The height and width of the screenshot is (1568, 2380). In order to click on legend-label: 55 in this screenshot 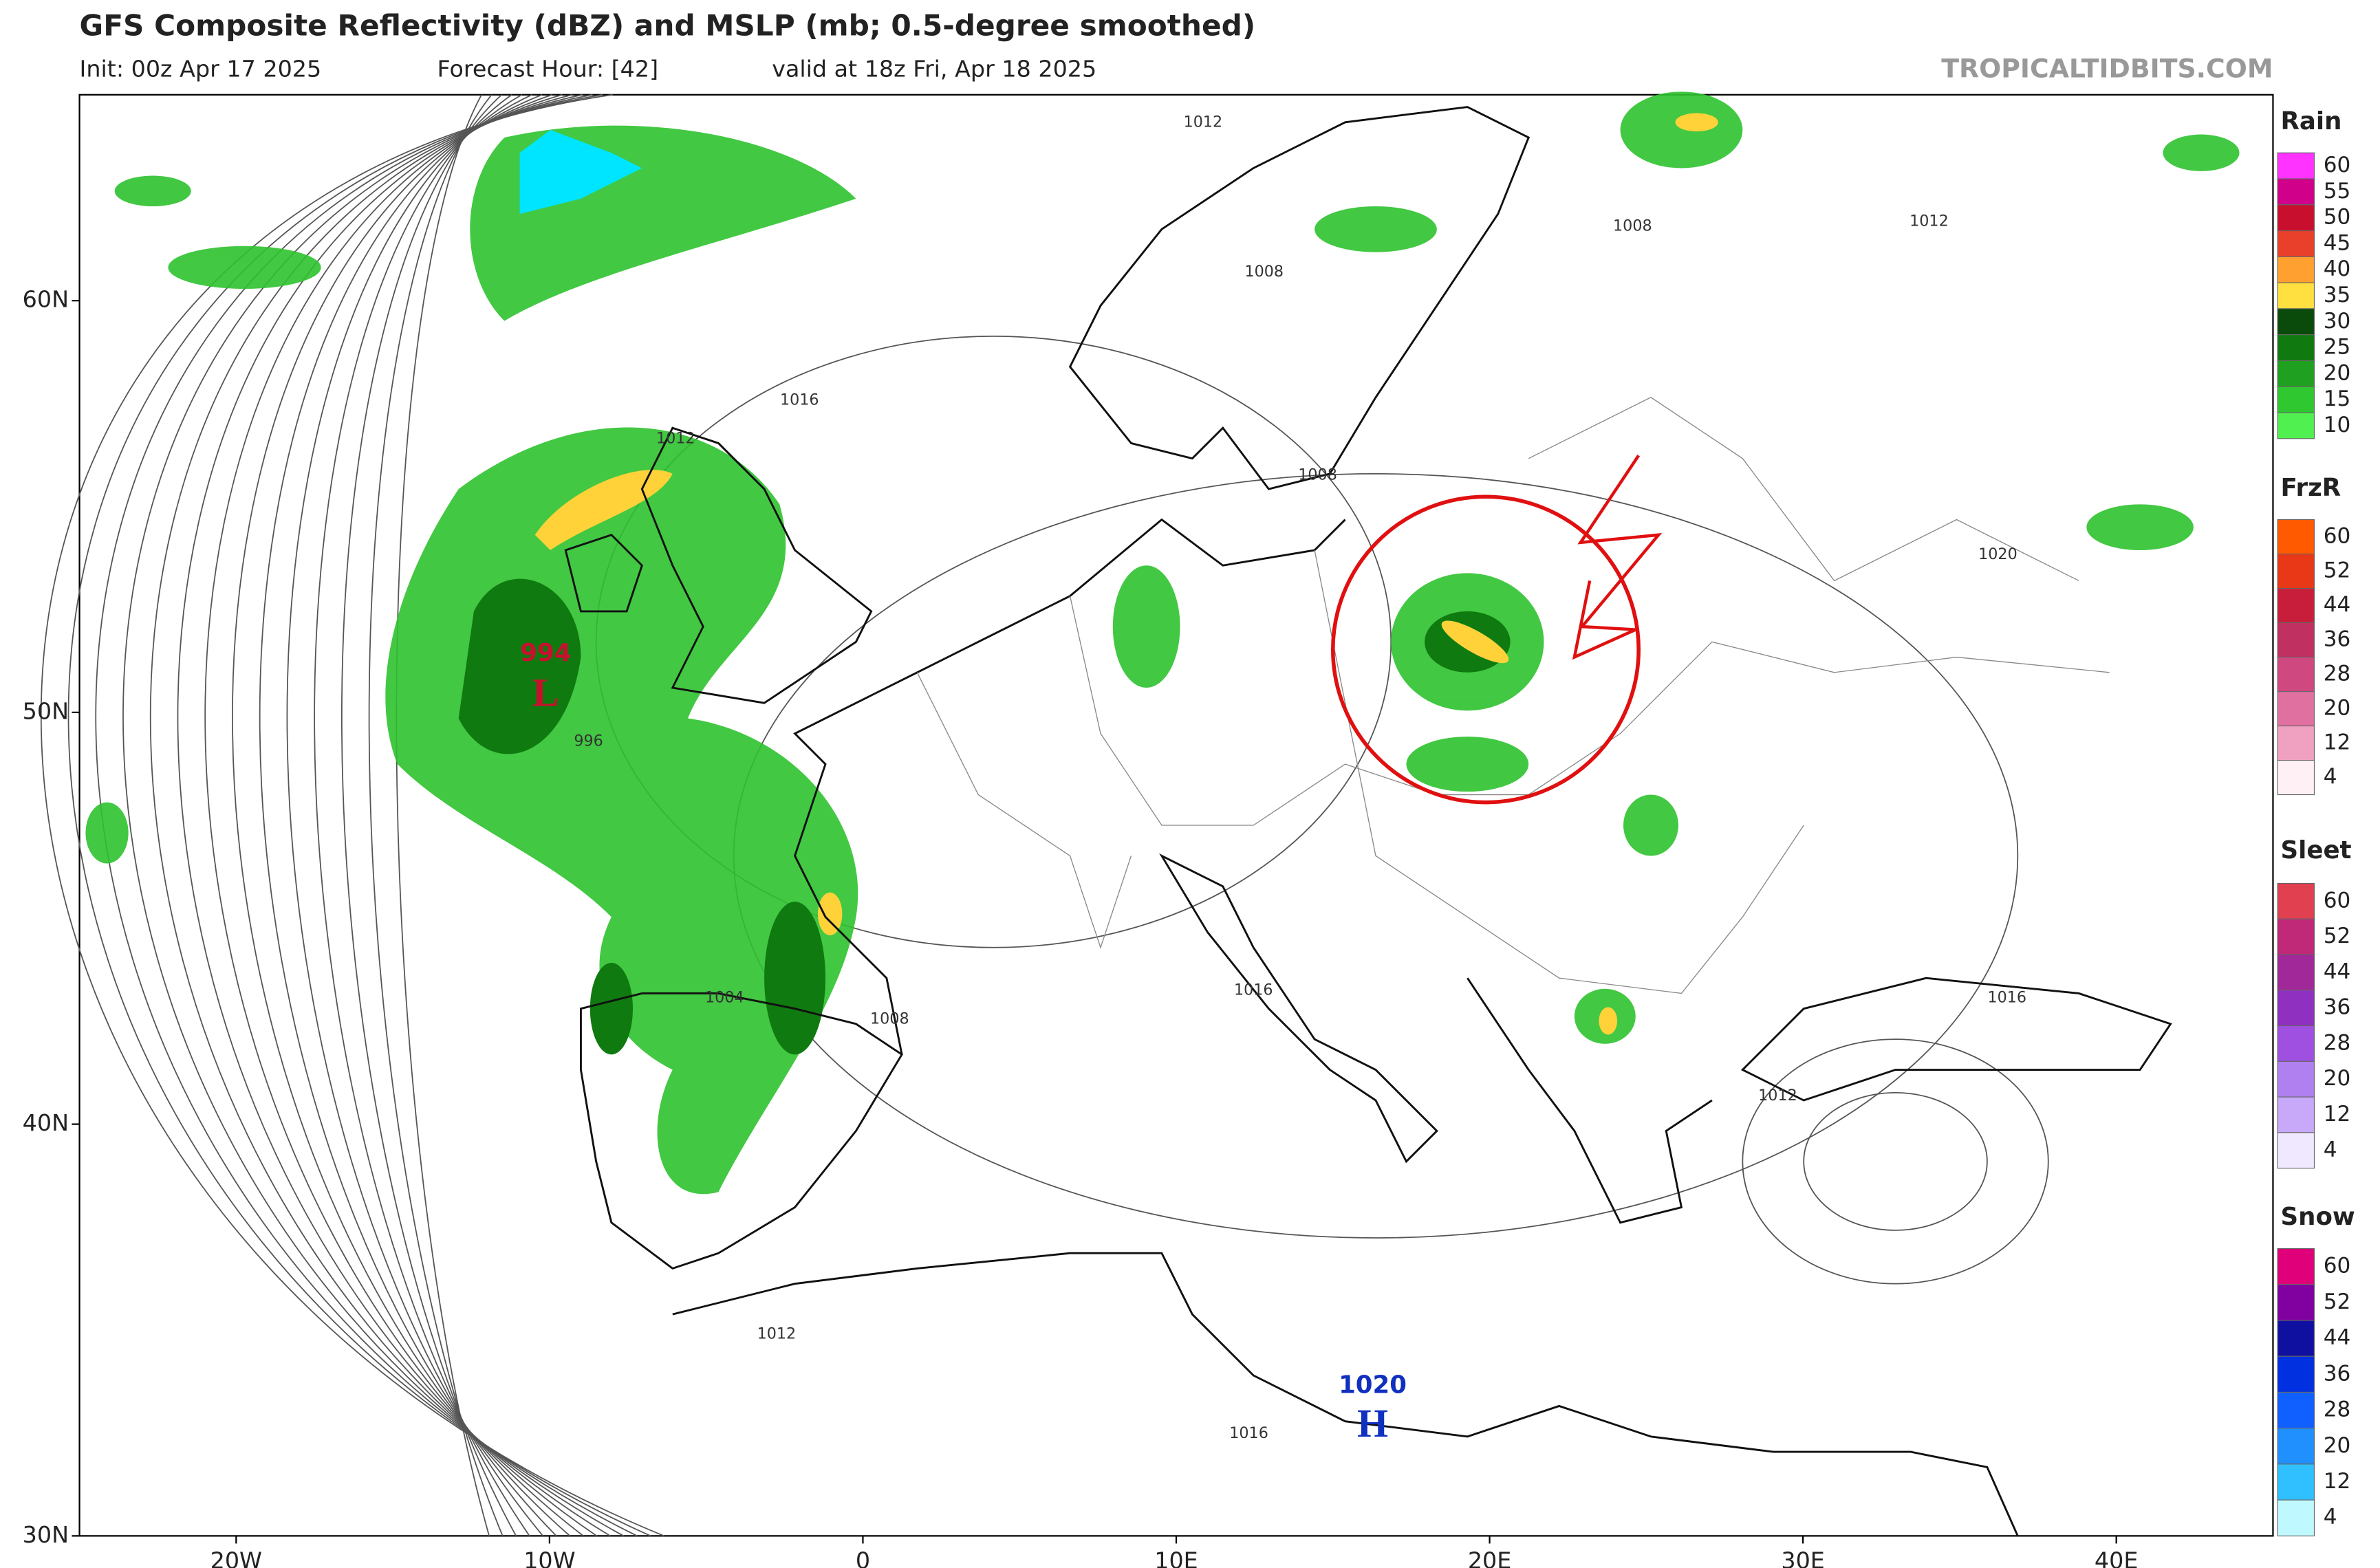, I will do `click(2337, 191)`.